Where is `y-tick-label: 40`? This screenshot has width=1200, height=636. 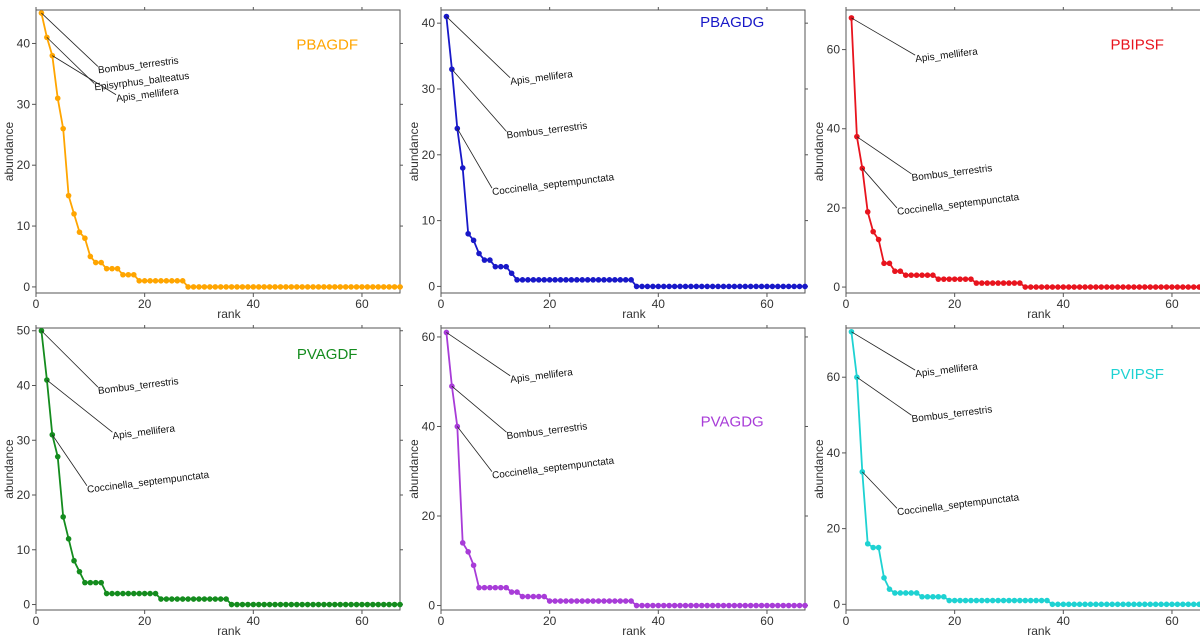
y-tick-label: 40 is located at coordinates (834, 129).